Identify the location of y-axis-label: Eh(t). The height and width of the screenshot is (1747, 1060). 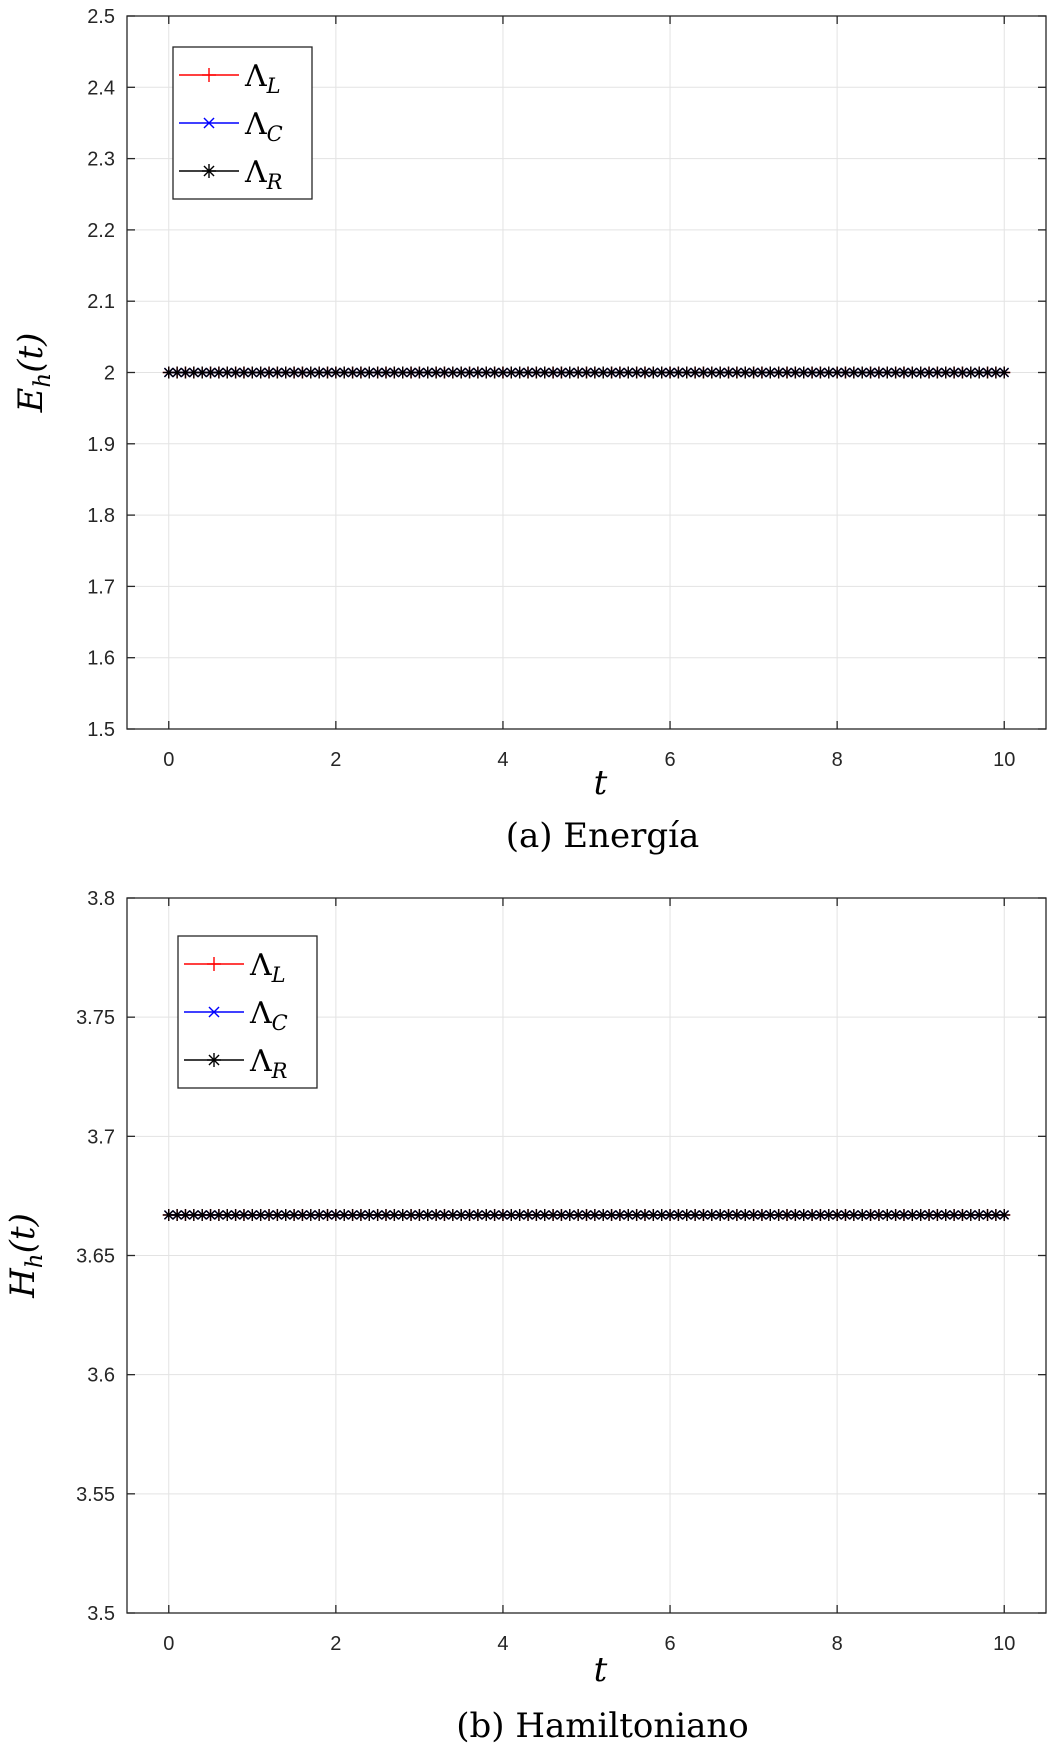
(33, 373).